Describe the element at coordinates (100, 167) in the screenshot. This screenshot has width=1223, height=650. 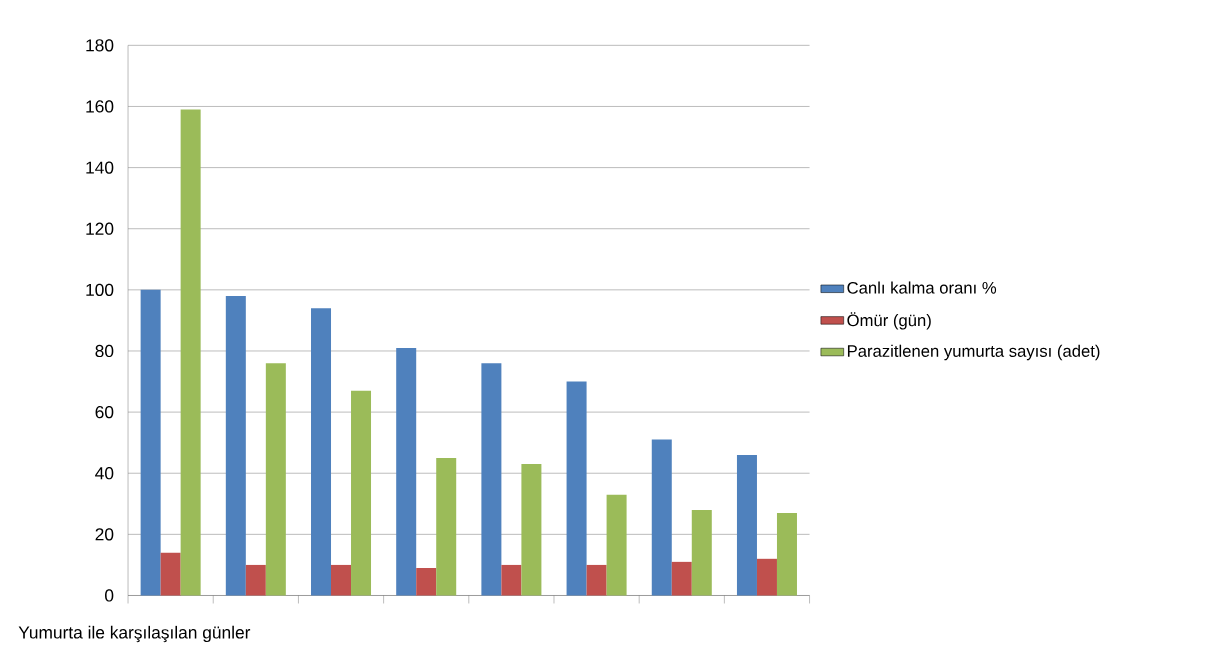
I see `y-tick-label: 140` at that location.